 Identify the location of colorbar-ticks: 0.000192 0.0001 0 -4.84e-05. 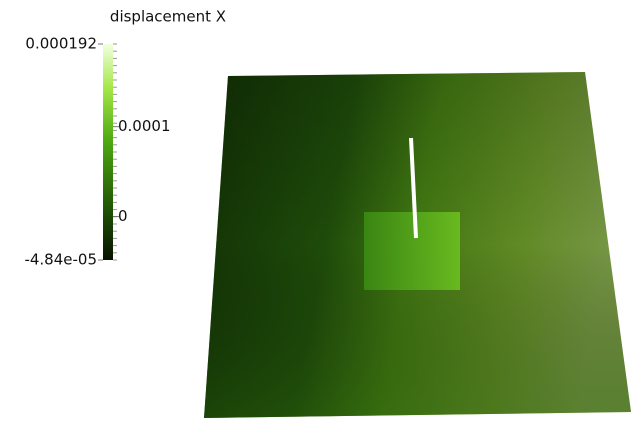
(97, 152).